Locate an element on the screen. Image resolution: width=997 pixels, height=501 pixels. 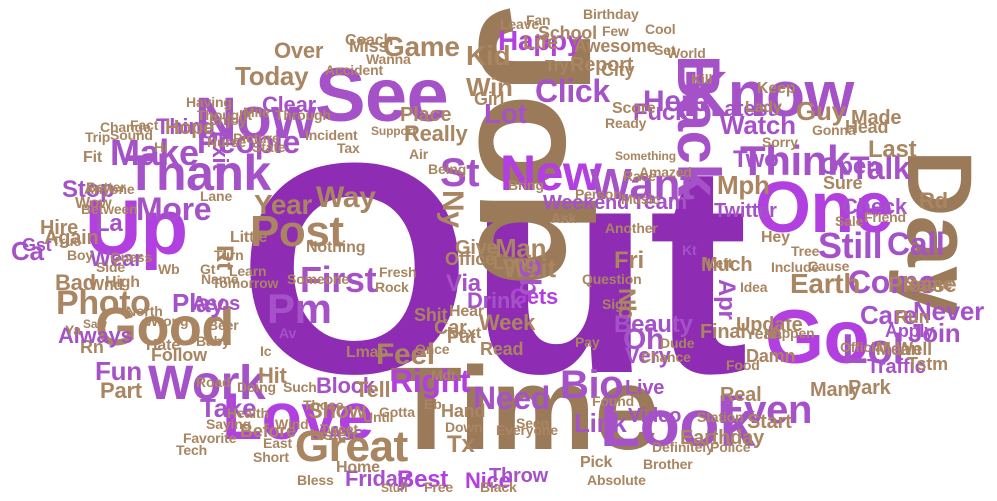
word-call: Call is located at coordinates (916, 244).